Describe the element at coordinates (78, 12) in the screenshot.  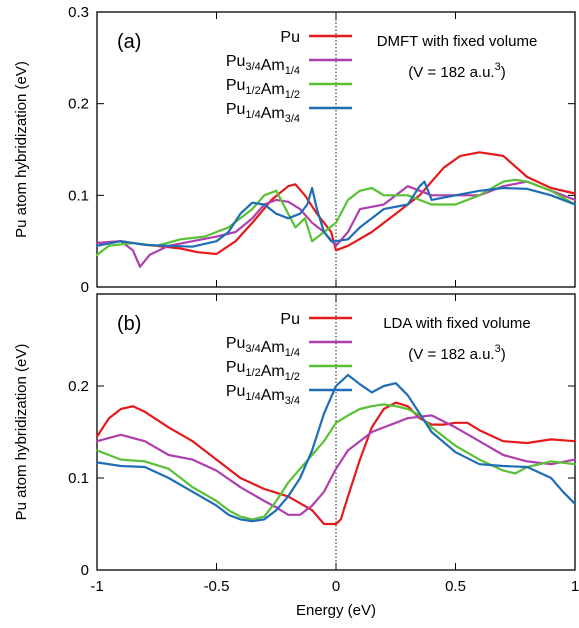
I see `y-tick-label: 0.3` at that location.